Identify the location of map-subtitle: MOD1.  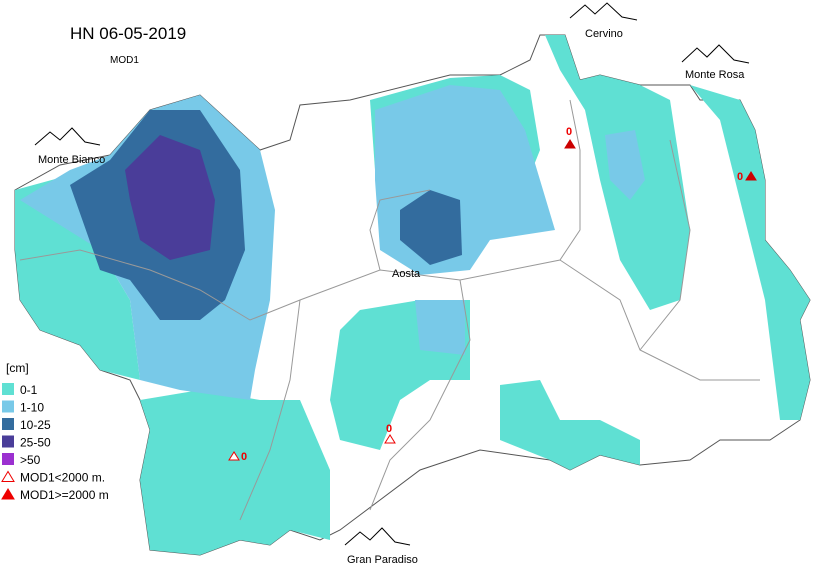
(124, 60).